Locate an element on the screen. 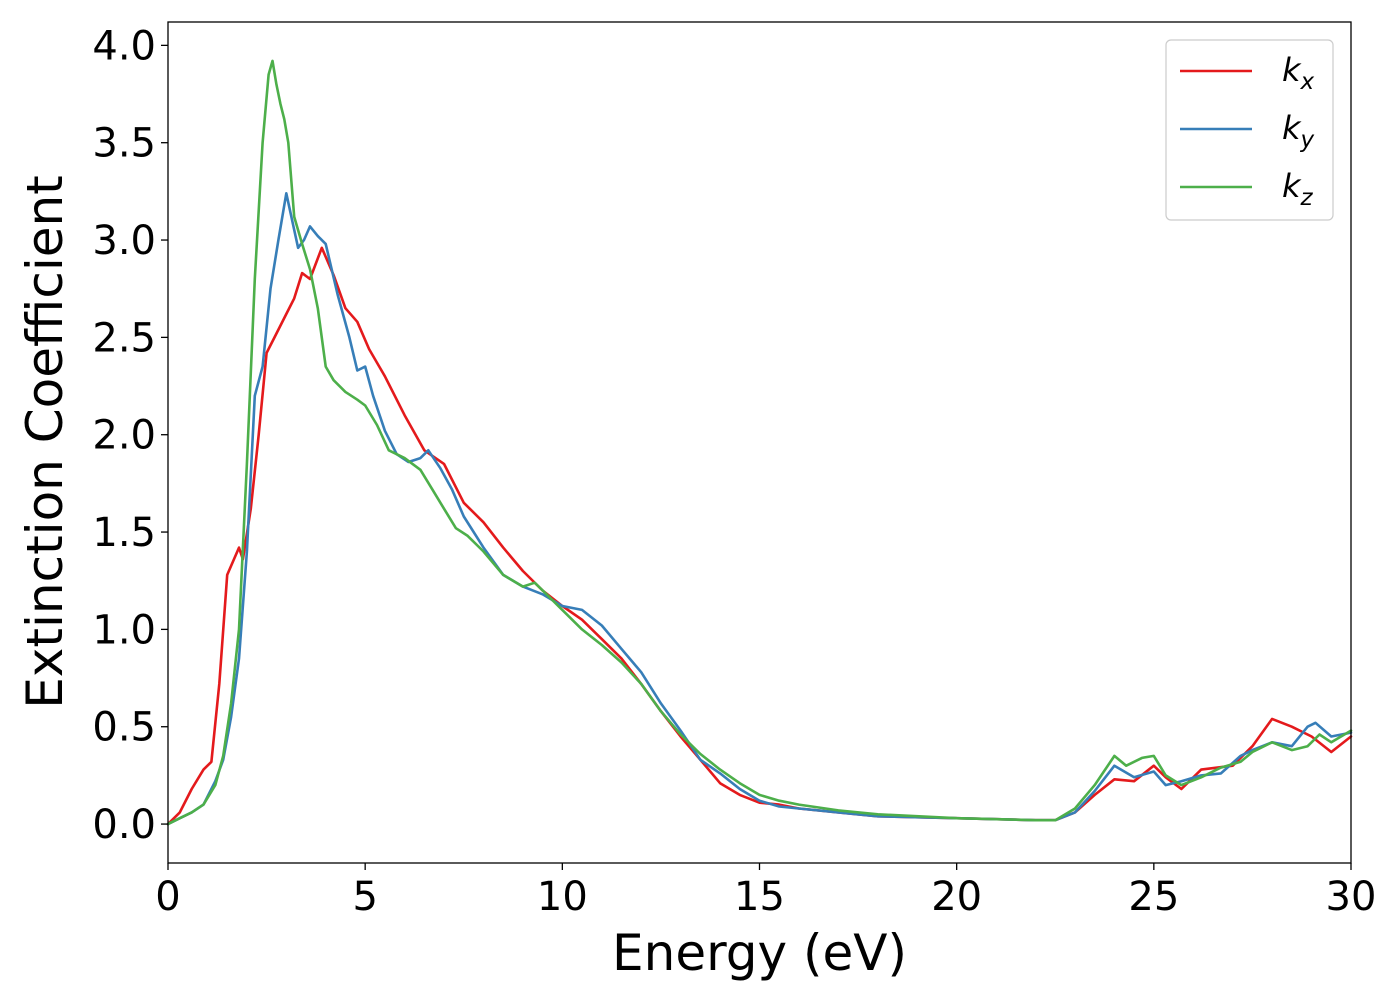 This screenshot has width=1400, height=1000. legend: kx ky kz is located at coordinates (1249, 130).